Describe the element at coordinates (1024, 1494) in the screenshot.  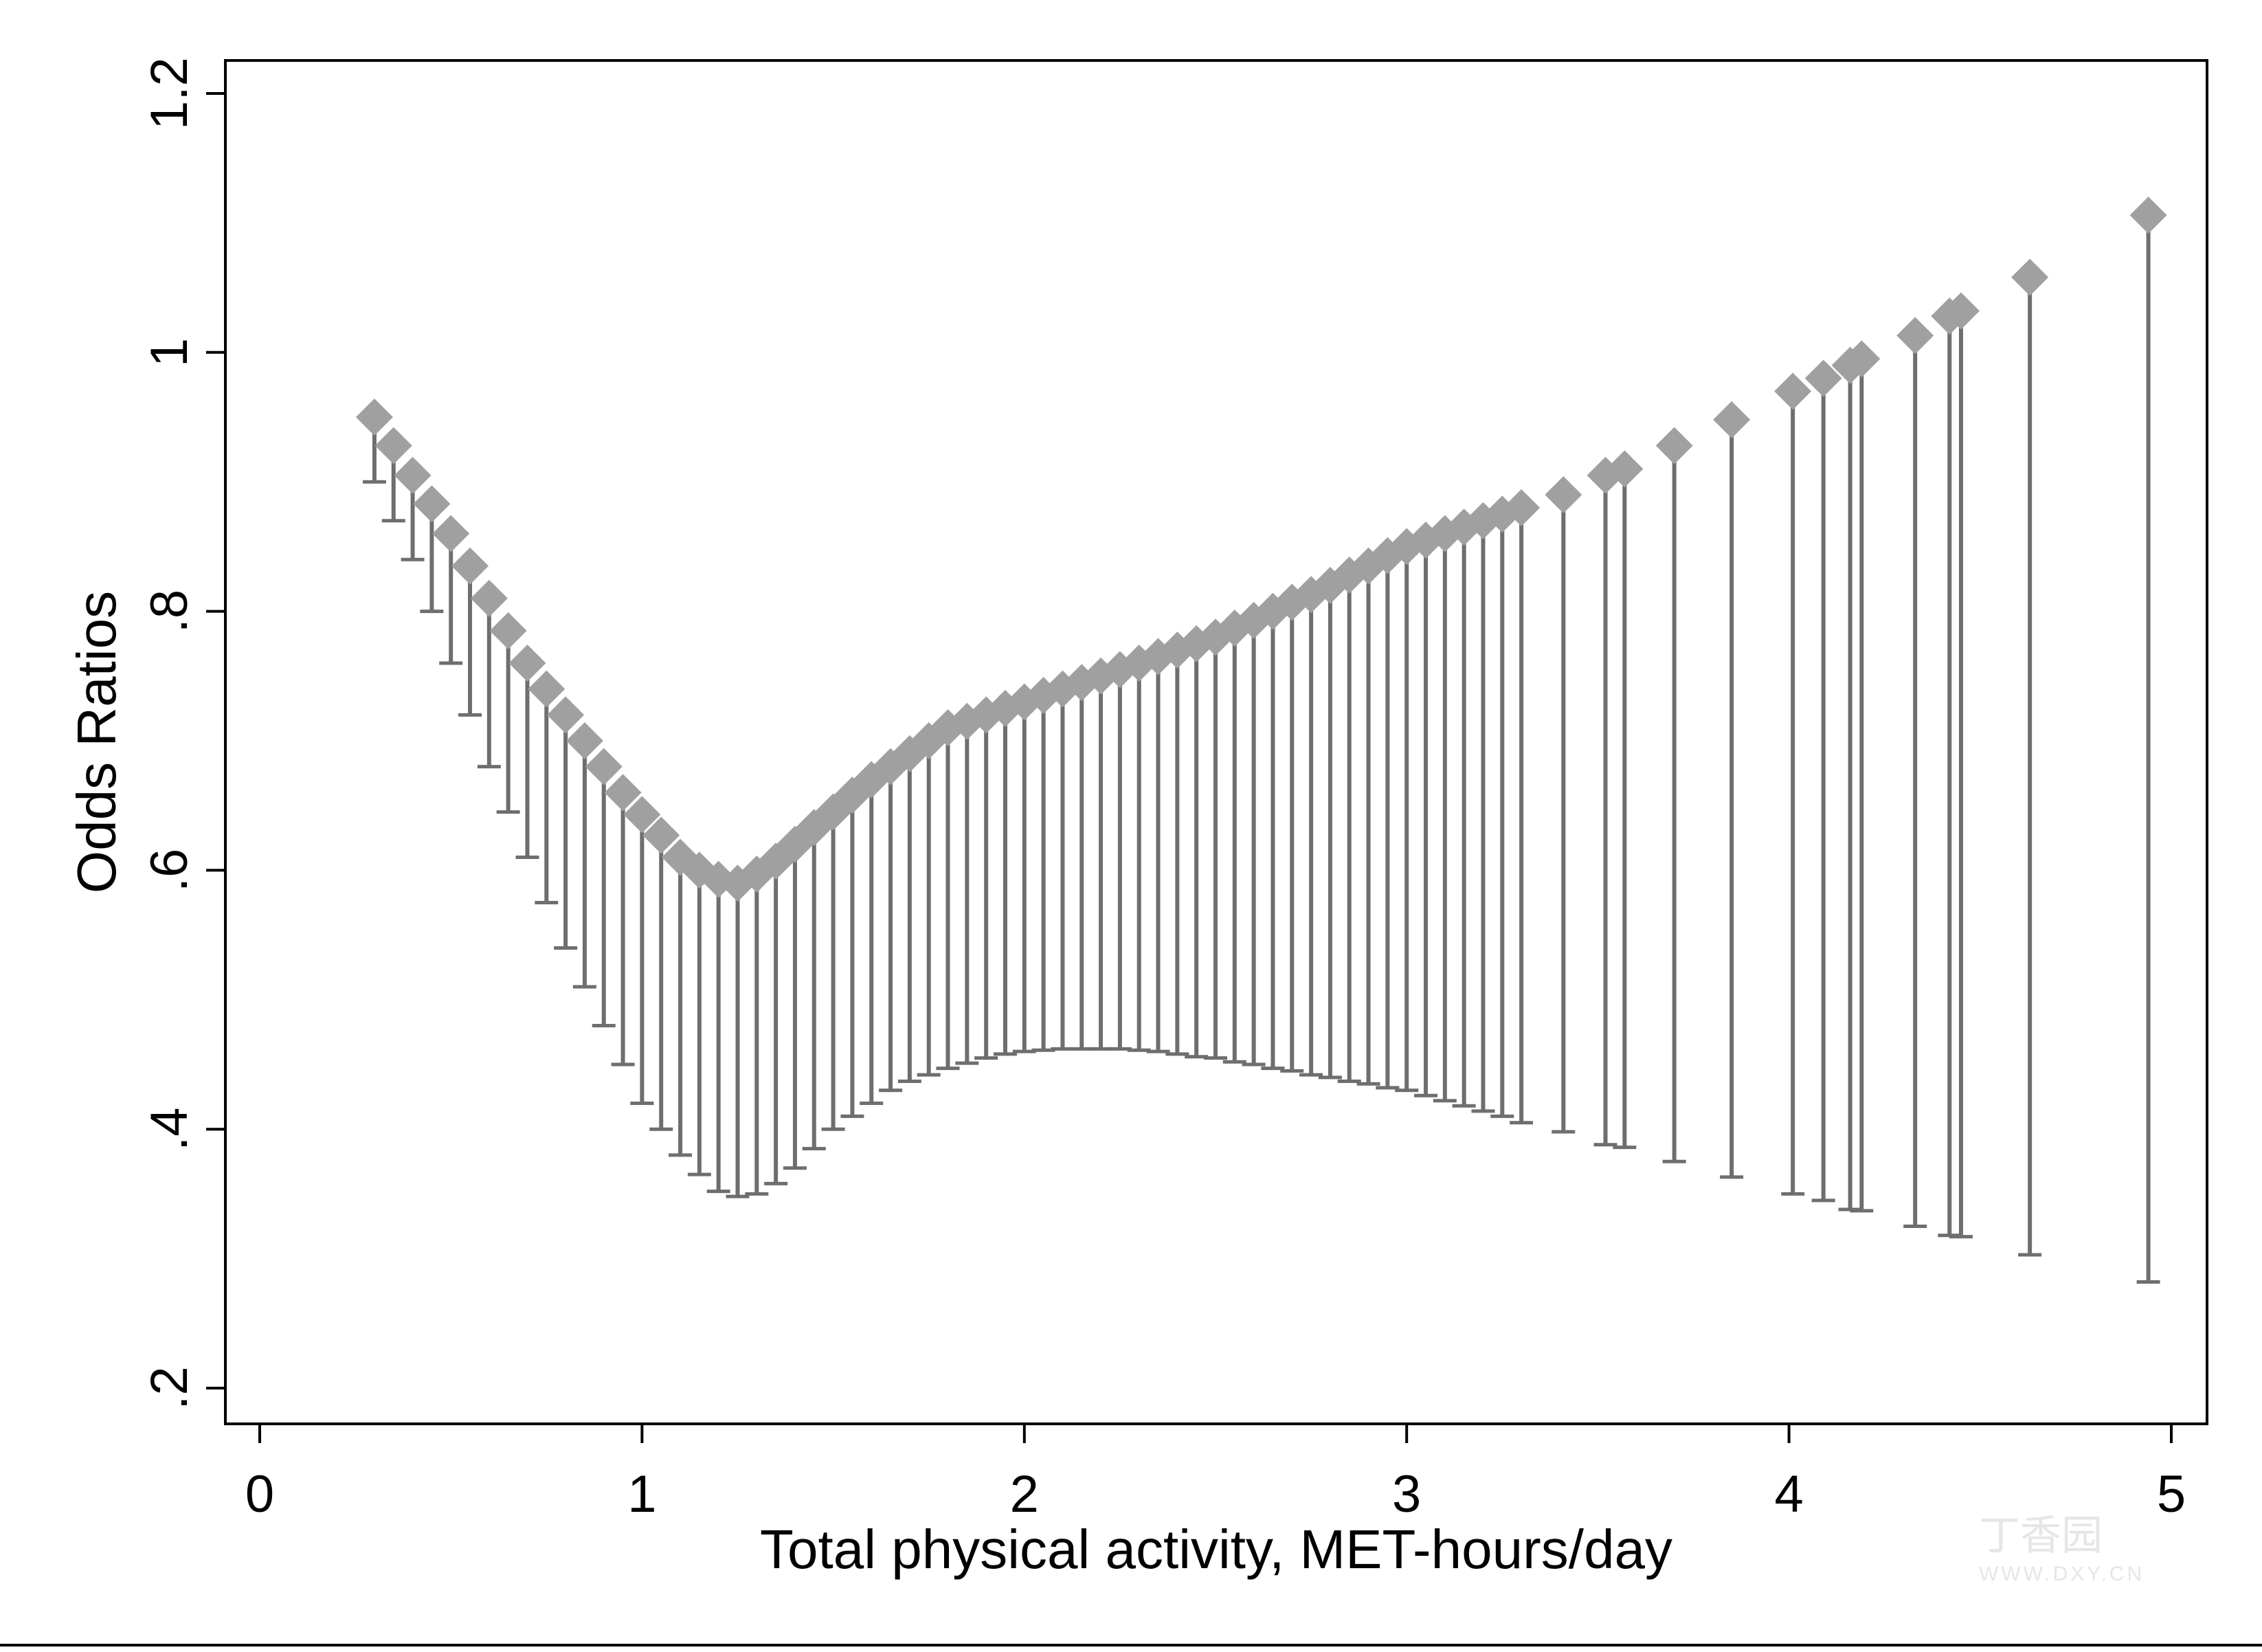
I see `x-tick-label: 2` at that location.